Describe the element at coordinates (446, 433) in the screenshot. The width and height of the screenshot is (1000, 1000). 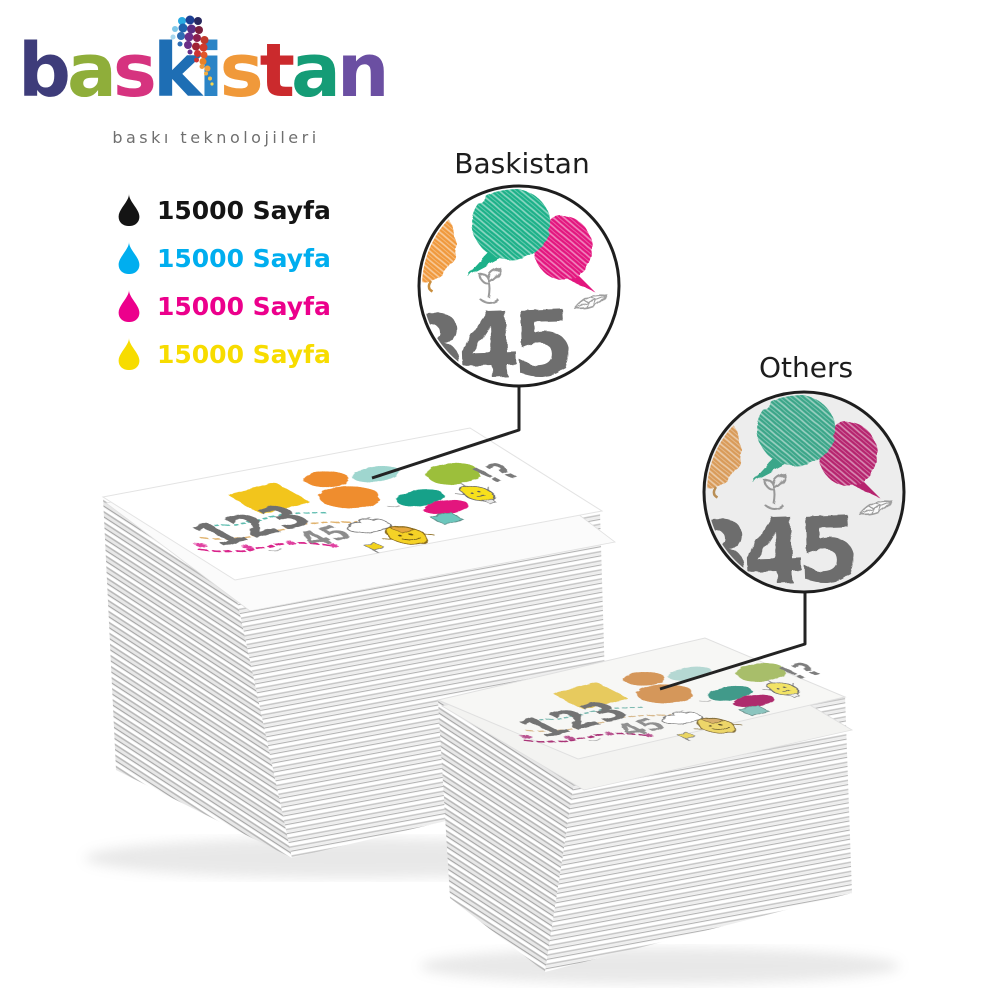
I see `connector-line-baskistan` at that location.